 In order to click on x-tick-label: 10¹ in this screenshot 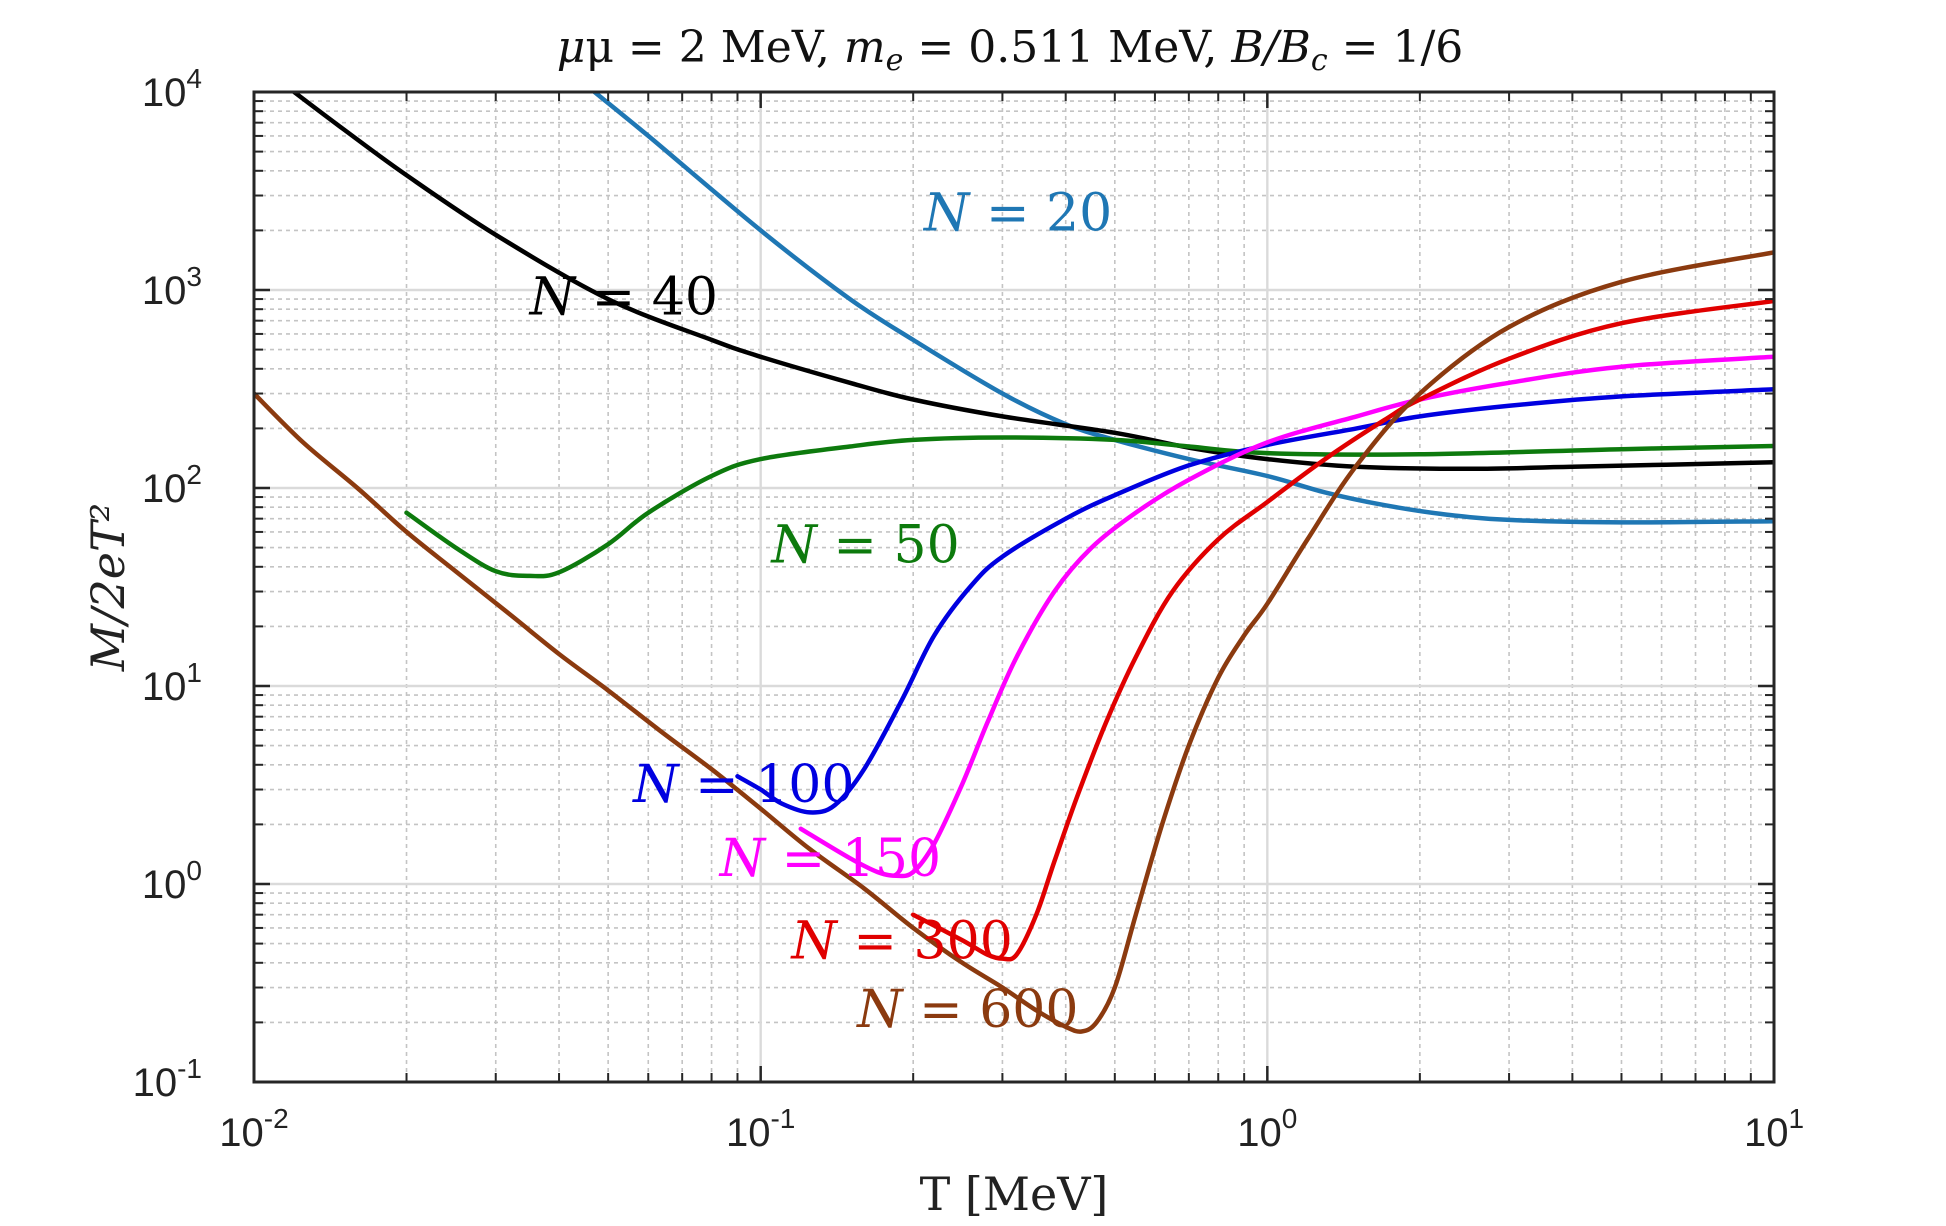, I will do `click(1774, 1129)`.